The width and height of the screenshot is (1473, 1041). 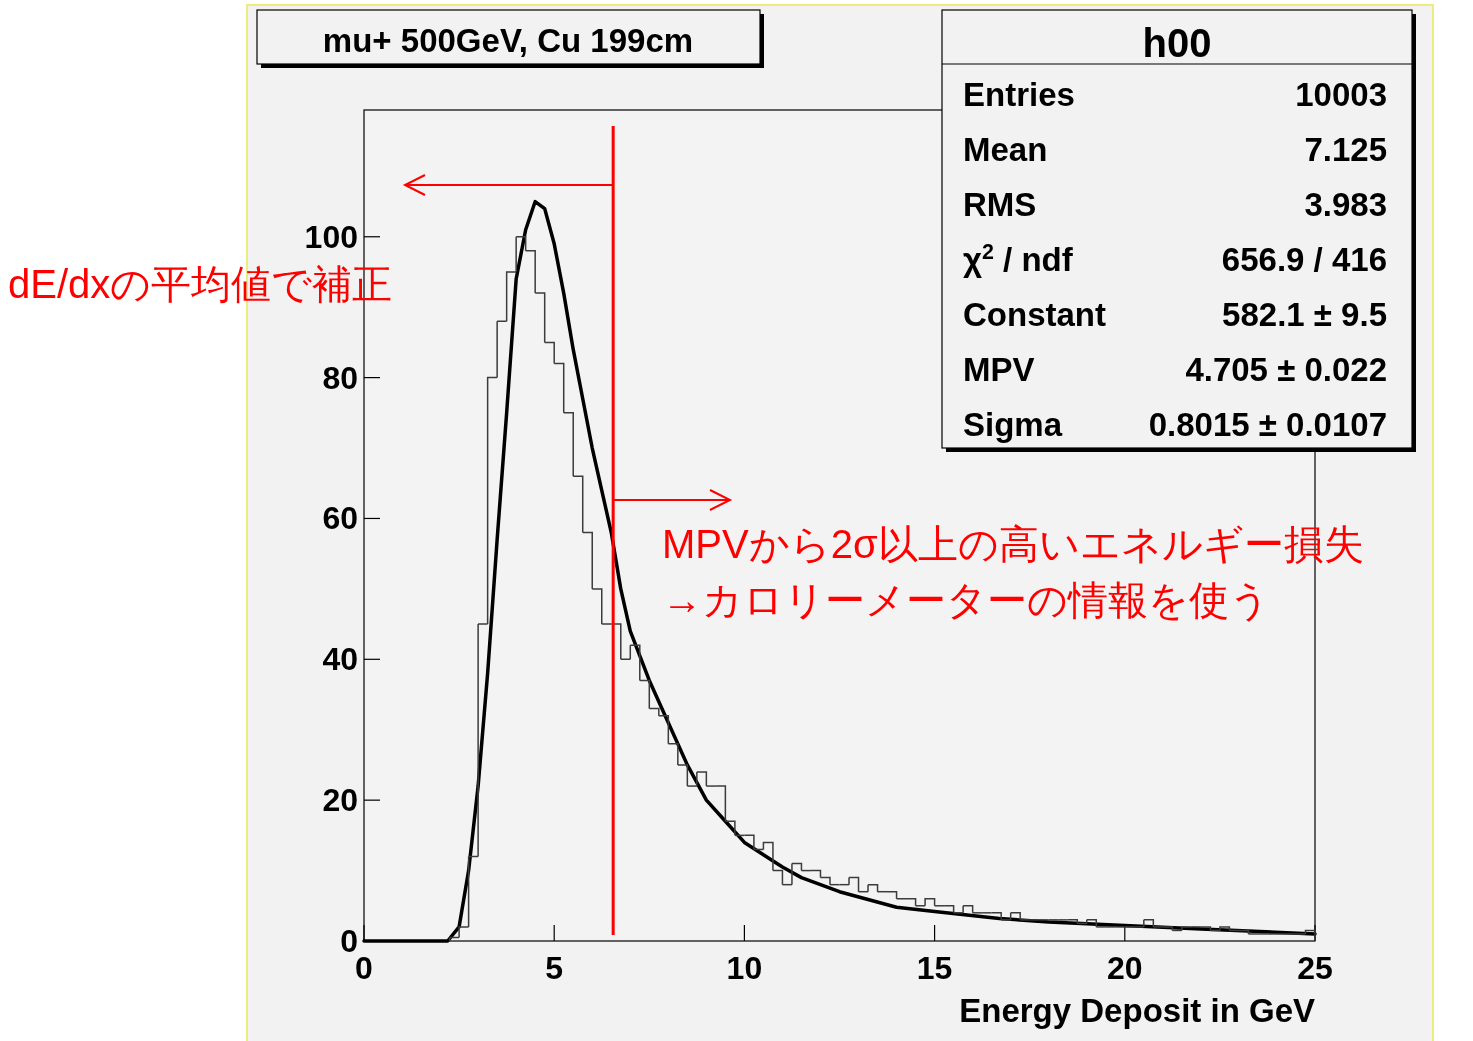 I want to click on annotation: MPV, so click(x=999, y=369).